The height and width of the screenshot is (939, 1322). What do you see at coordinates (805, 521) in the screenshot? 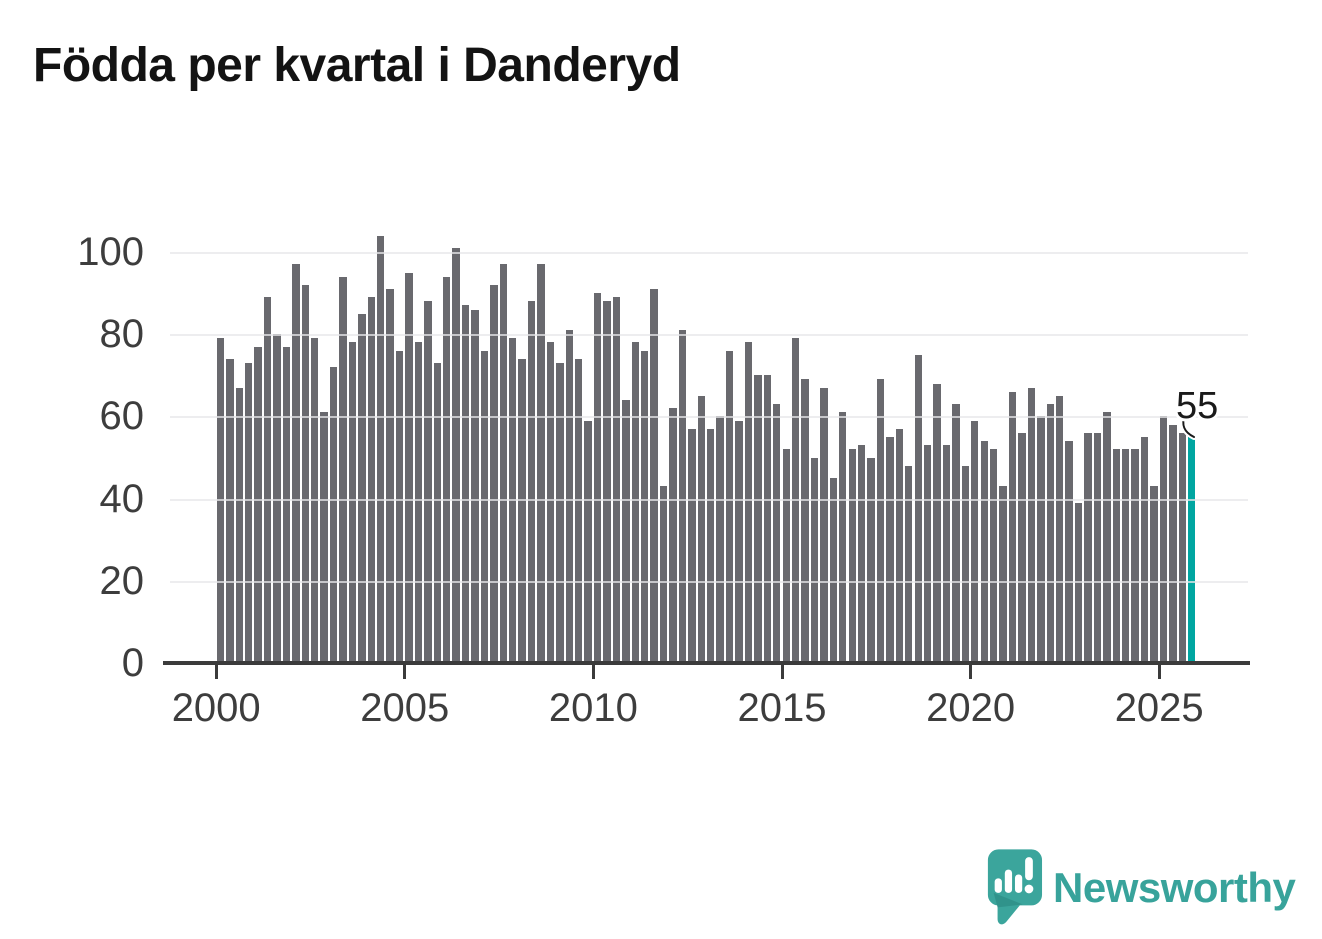
I see `bar-2015-q3` at bounding box center [805, 521].